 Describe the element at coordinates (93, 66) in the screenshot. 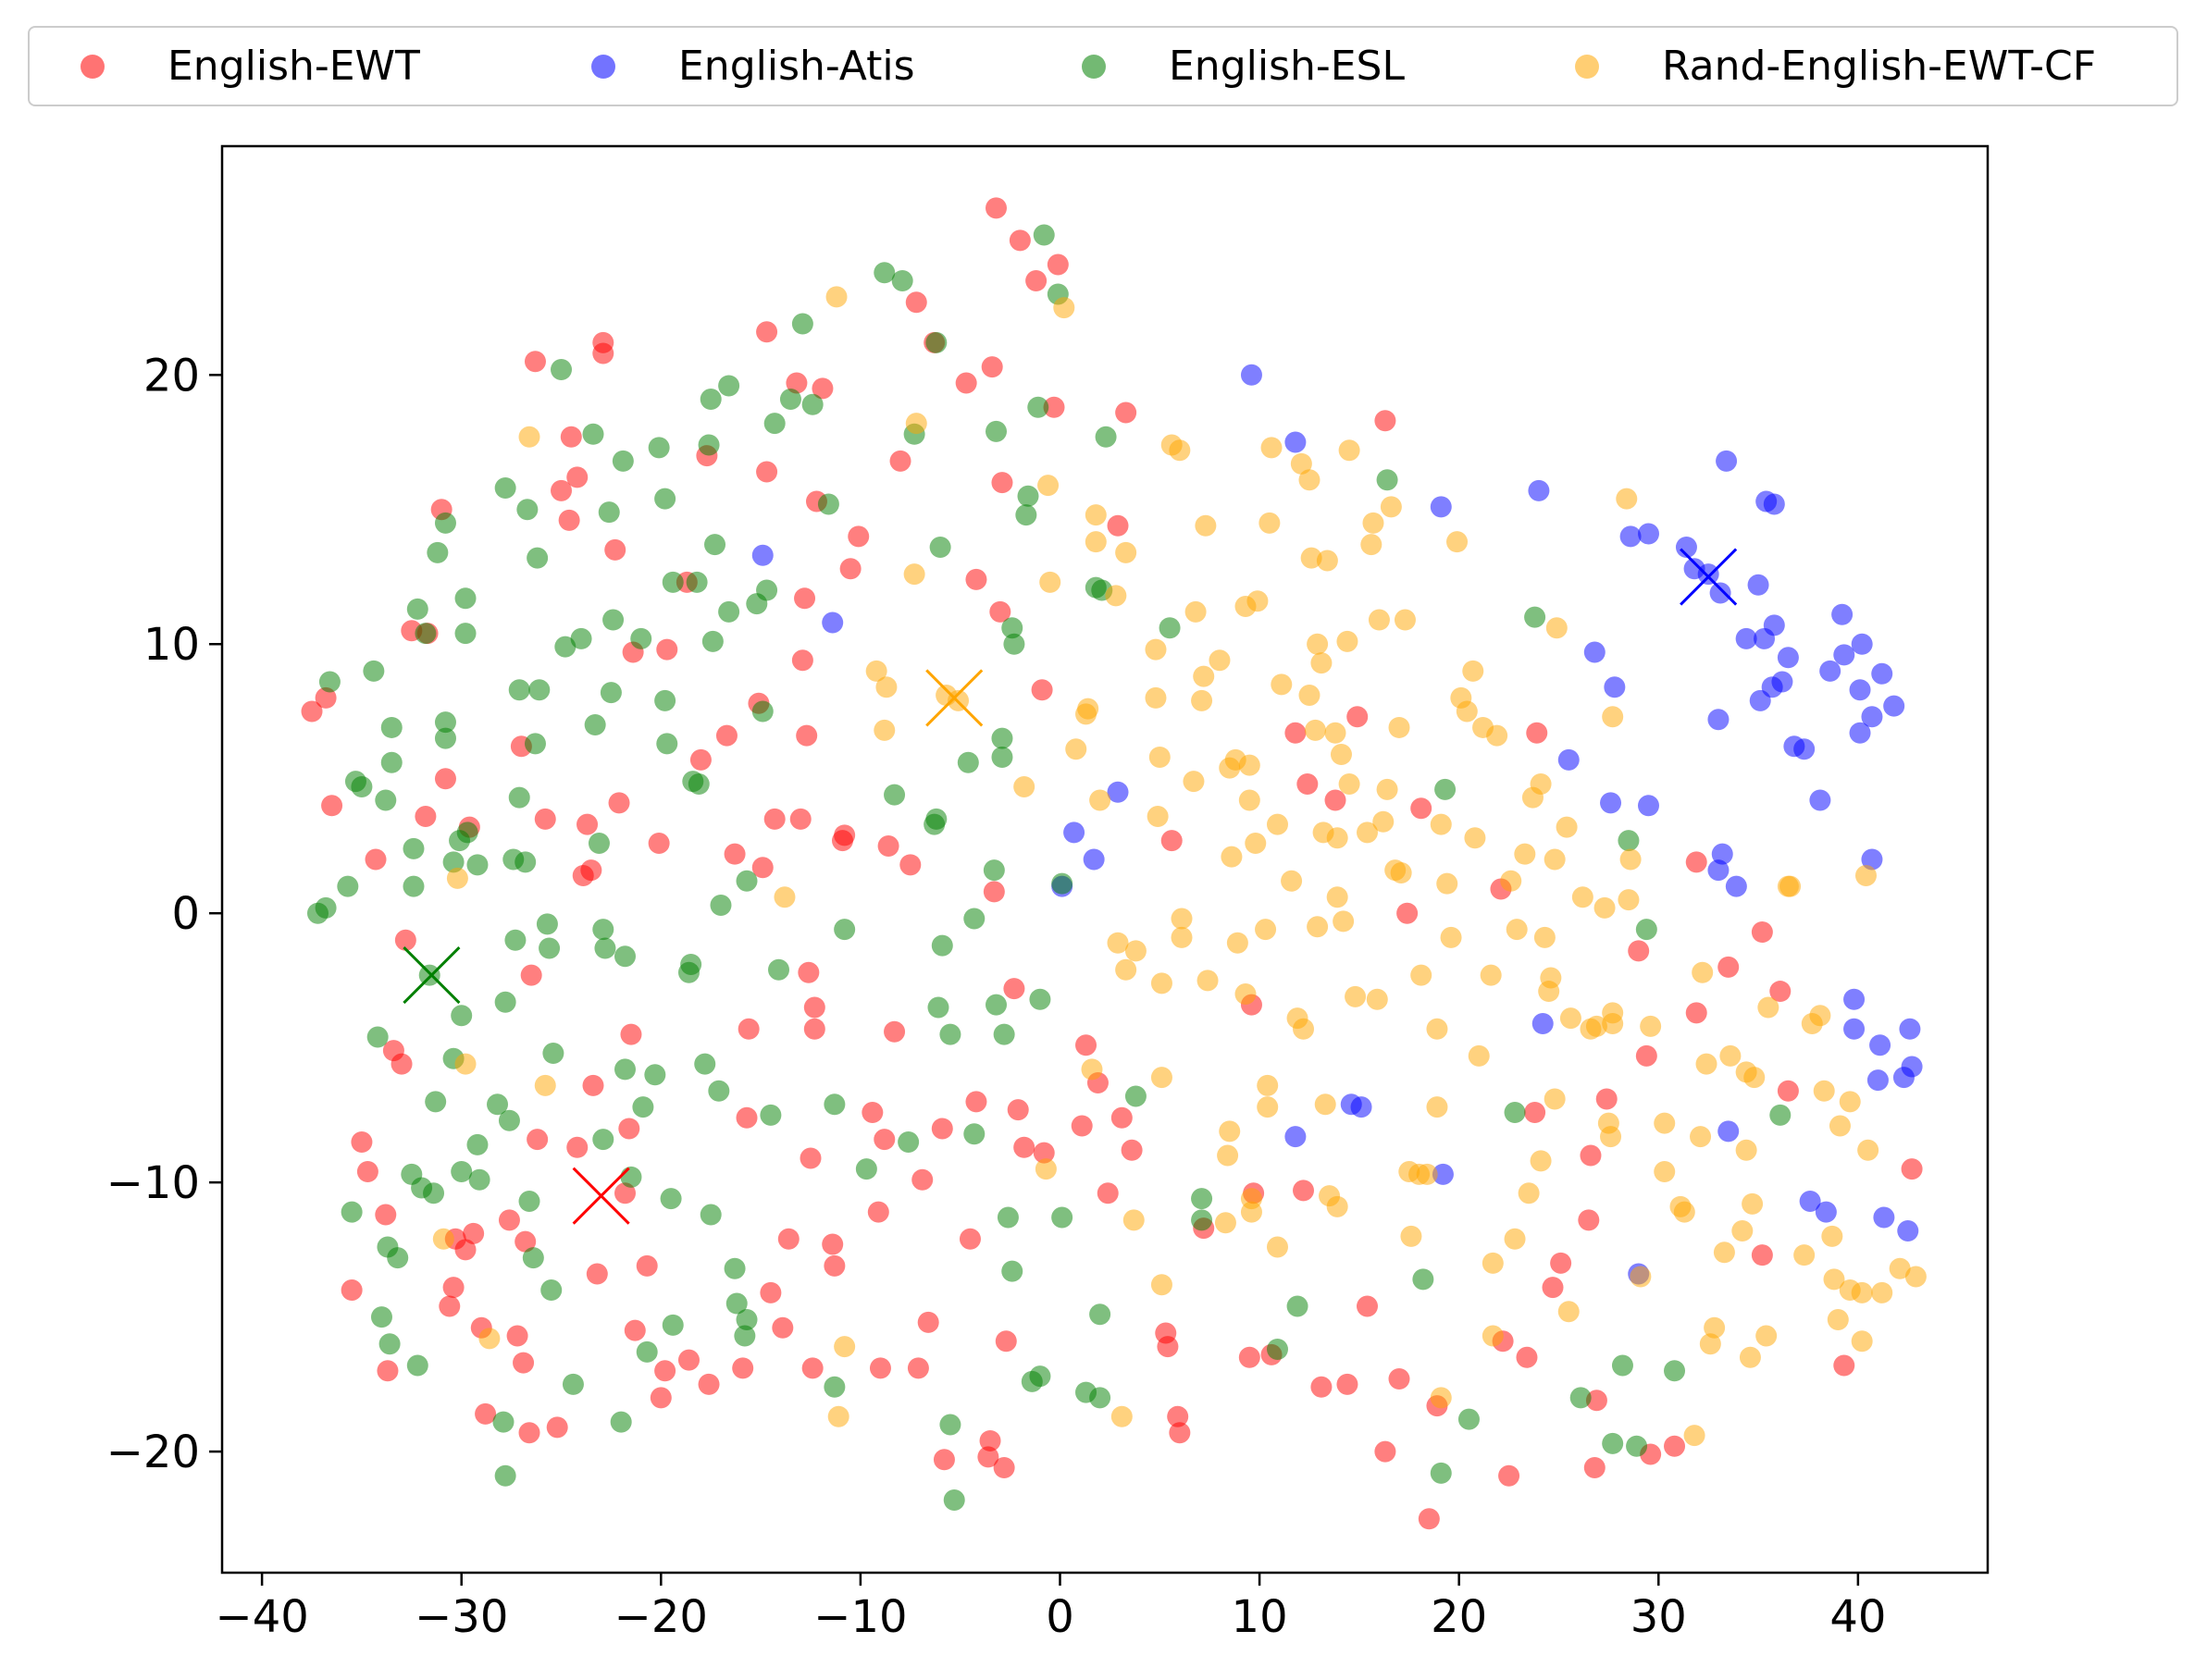

I see `legend-marker-english-ewt` at that location.